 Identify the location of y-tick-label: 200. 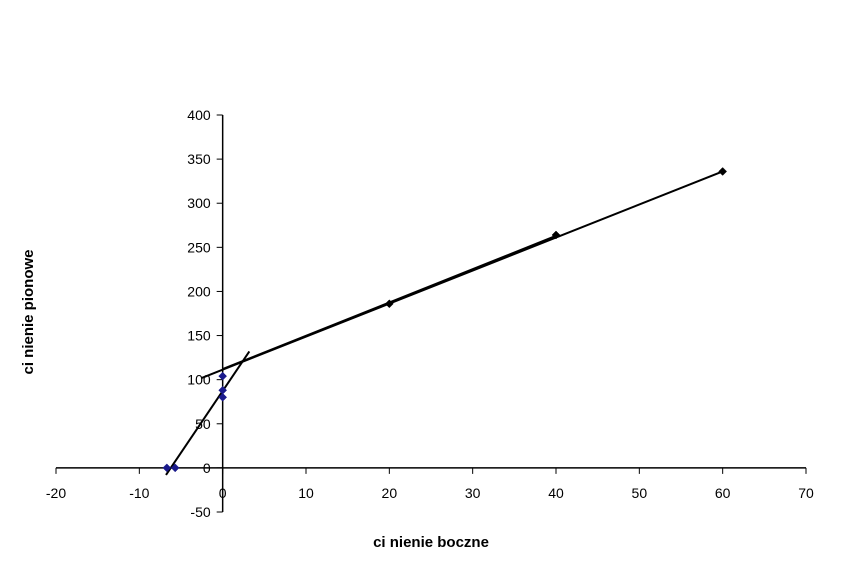
(199, 291).